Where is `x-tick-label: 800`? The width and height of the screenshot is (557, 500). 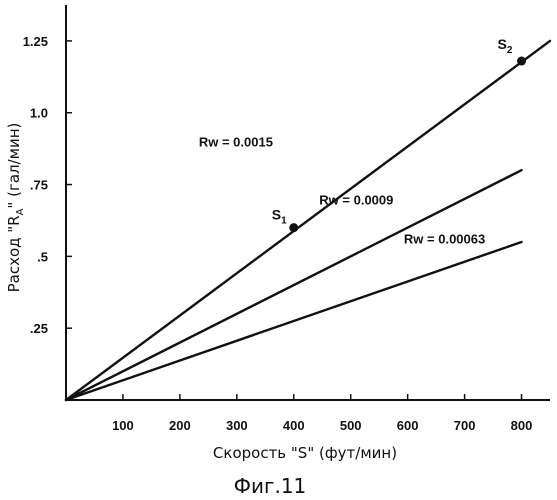
x-tick-label: 800 is located at coordinates (522, 425).